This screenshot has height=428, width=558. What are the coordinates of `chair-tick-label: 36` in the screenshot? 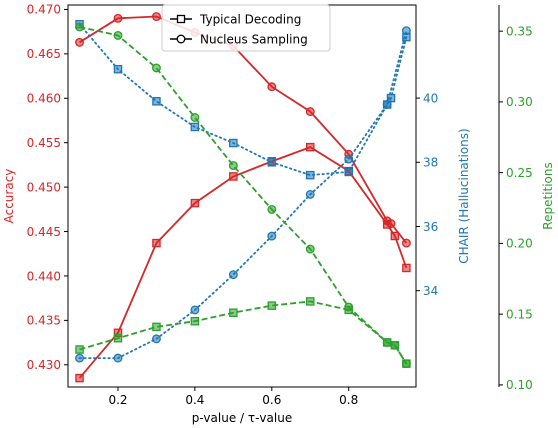 It's located at (430, 227).